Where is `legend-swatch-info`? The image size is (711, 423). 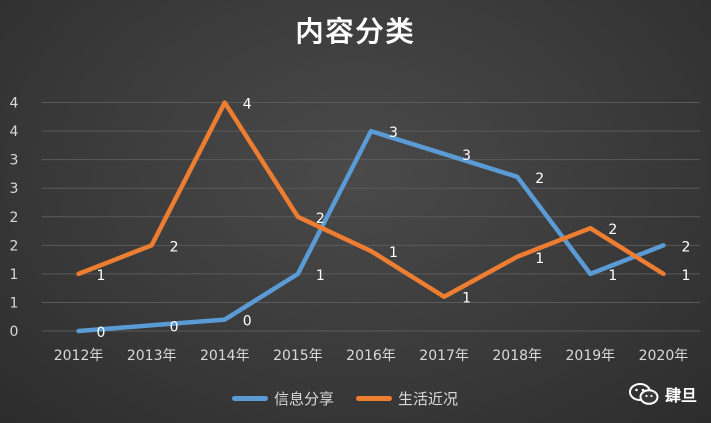 legend-swatch-info is located at coordinates (250, 398).